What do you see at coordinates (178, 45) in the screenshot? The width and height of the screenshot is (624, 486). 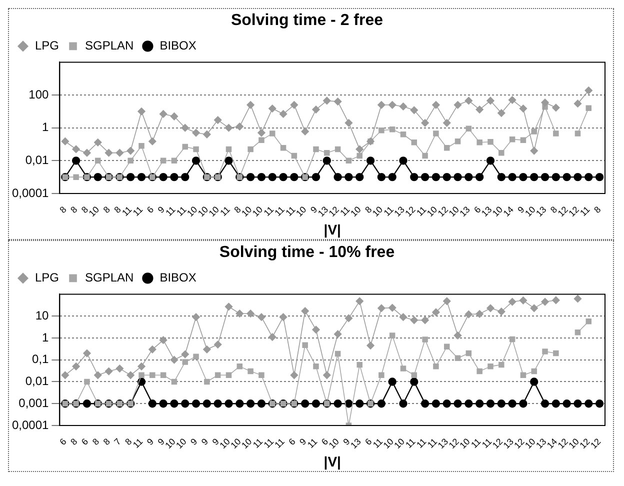 I see `legend-label: BIBOX` at bounding box center [178, 45].